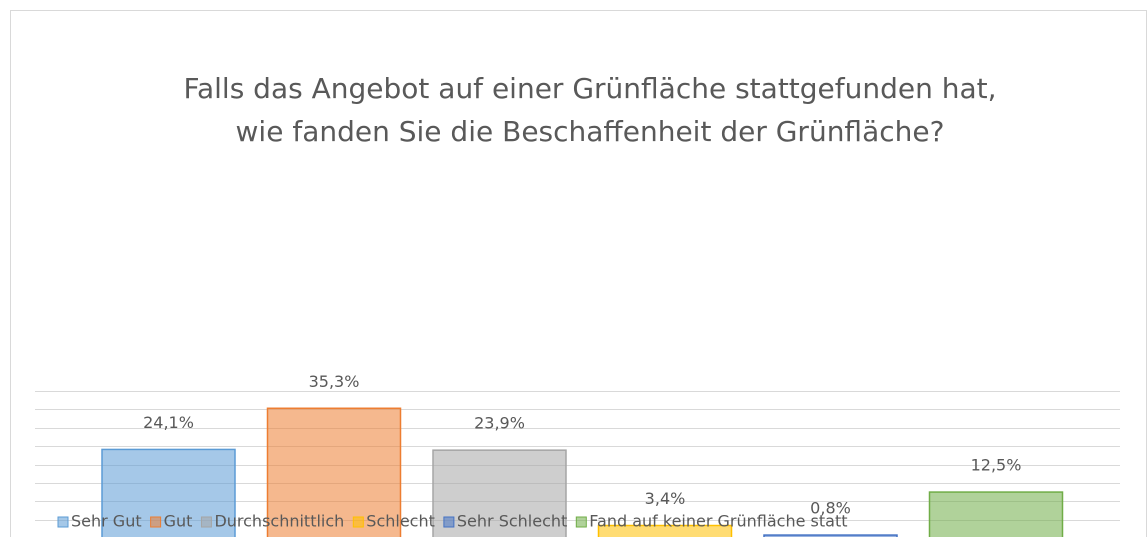 The width and height of the screenshot is (1147, 541). I want to click on legend-label: Schlecht, so click(400, 521).